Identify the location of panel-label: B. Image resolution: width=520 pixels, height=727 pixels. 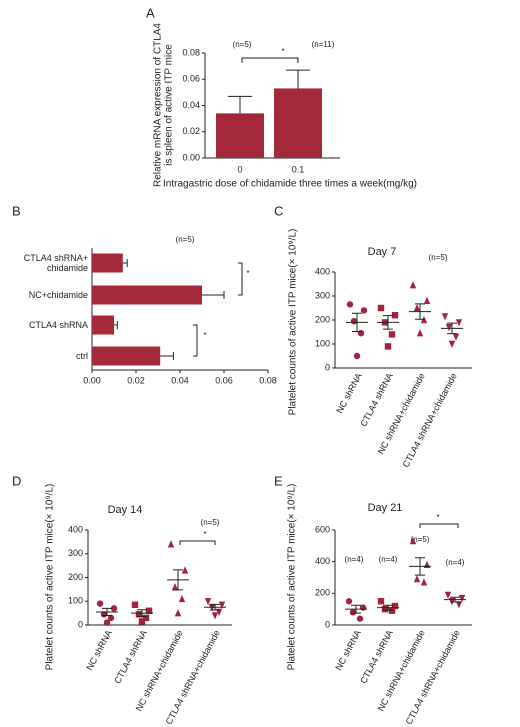
(16, 210).